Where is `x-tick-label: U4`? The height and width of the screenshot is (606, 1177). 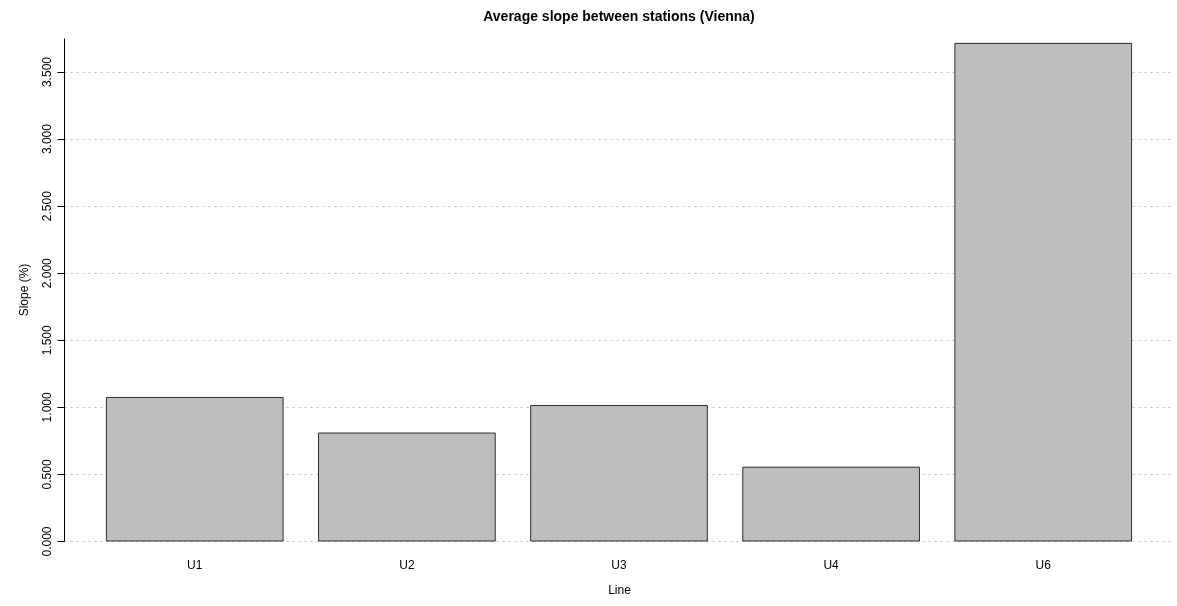
x-tick-label: U4 is located at coordinates (831, 564).